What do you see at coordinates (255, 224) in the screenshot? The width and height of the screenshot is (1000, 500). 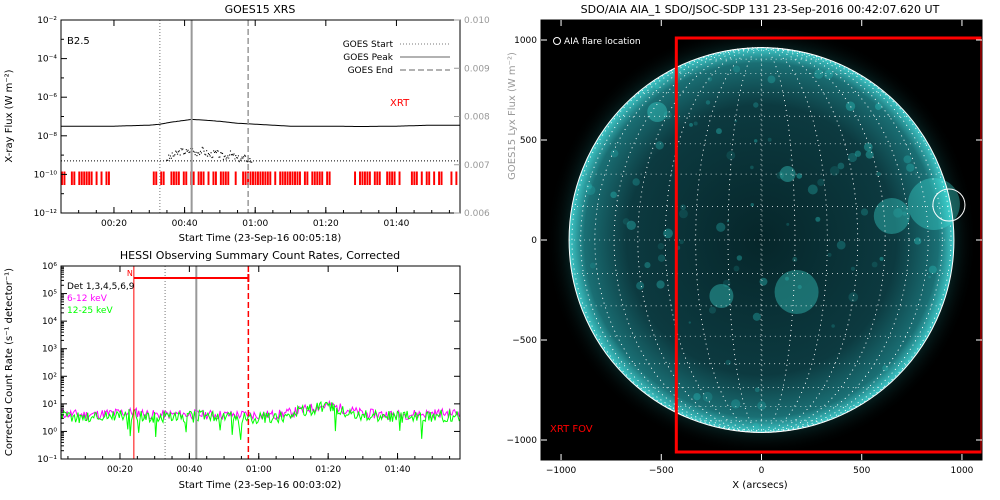 I see `goes-x-tick-label: 01:00` at bounding box center [255, 224].